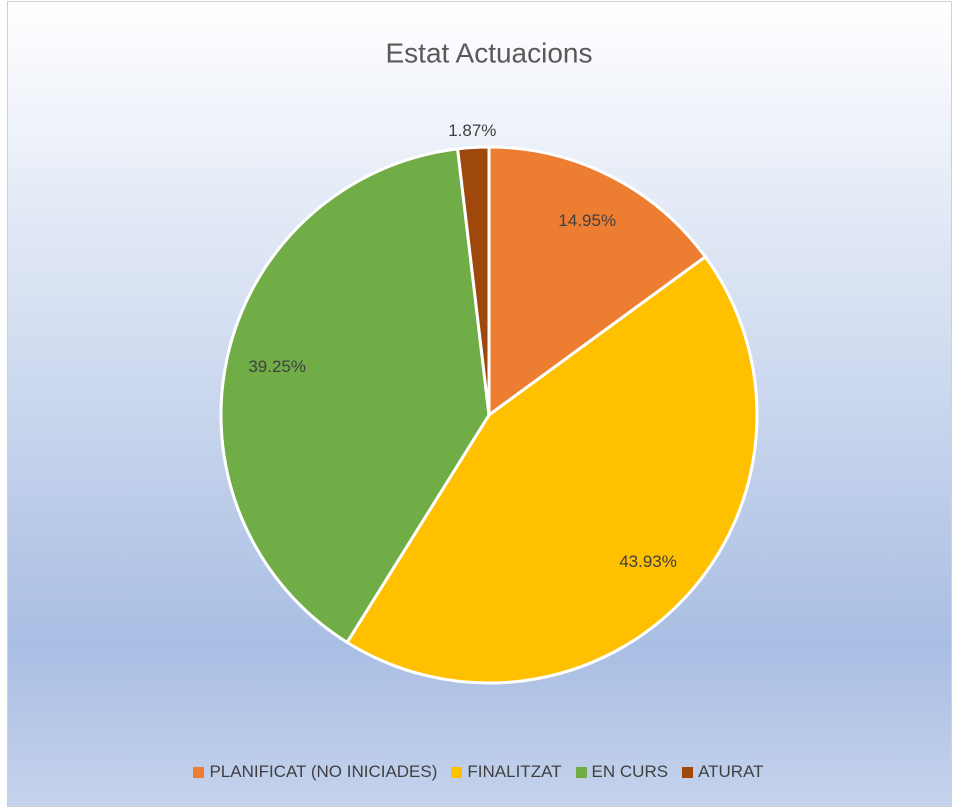 The image size is (957, 809). I want to click on legend-item: EN CURS, so click(622, 772).